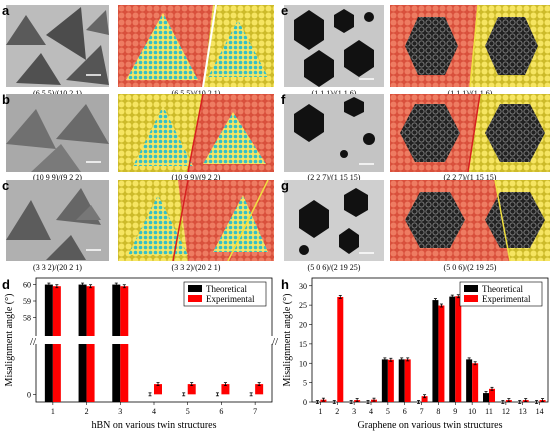 Image resolution: width=553 pixels, height=432 pixels. Describe the element at coordinates (334, 93) in the screenshot. I see `caption-e-left: (1 1 1)/(1 1 6)` at that location.